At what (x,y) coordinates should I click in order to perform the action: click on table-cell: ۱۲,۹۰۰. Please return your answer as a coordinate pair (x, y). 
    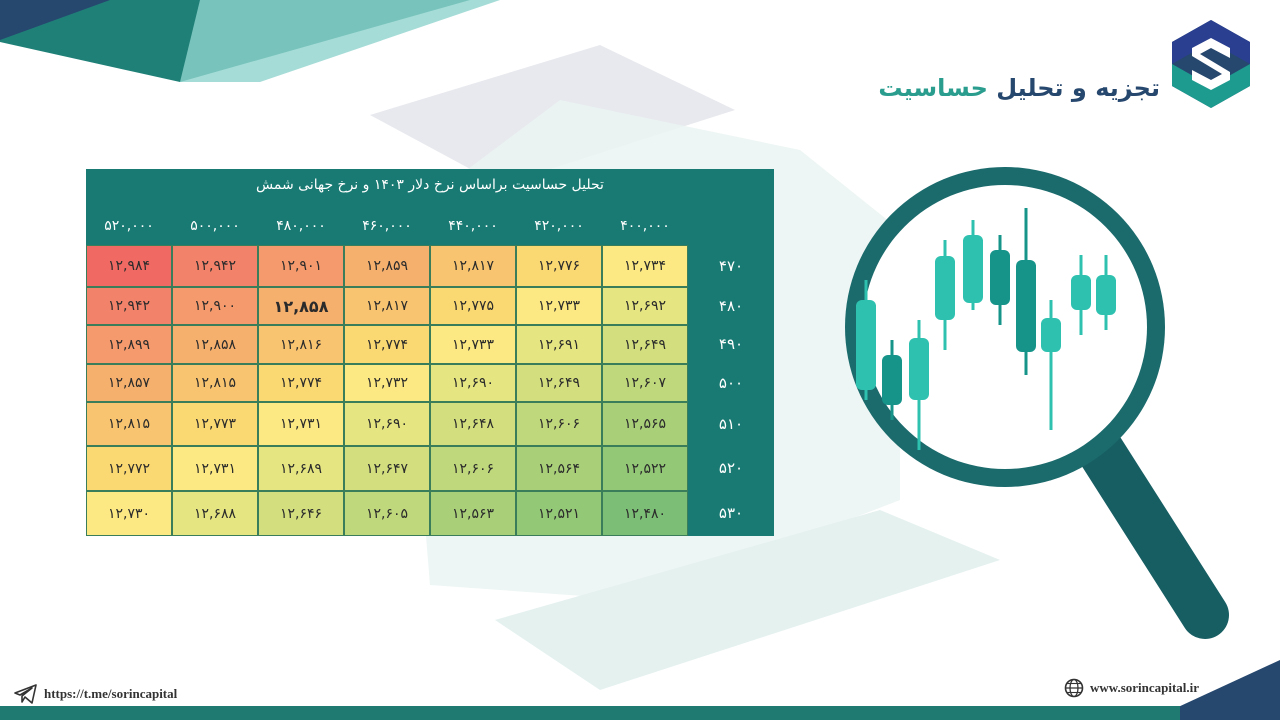
    Looking at the image, I should click on (215, 306).